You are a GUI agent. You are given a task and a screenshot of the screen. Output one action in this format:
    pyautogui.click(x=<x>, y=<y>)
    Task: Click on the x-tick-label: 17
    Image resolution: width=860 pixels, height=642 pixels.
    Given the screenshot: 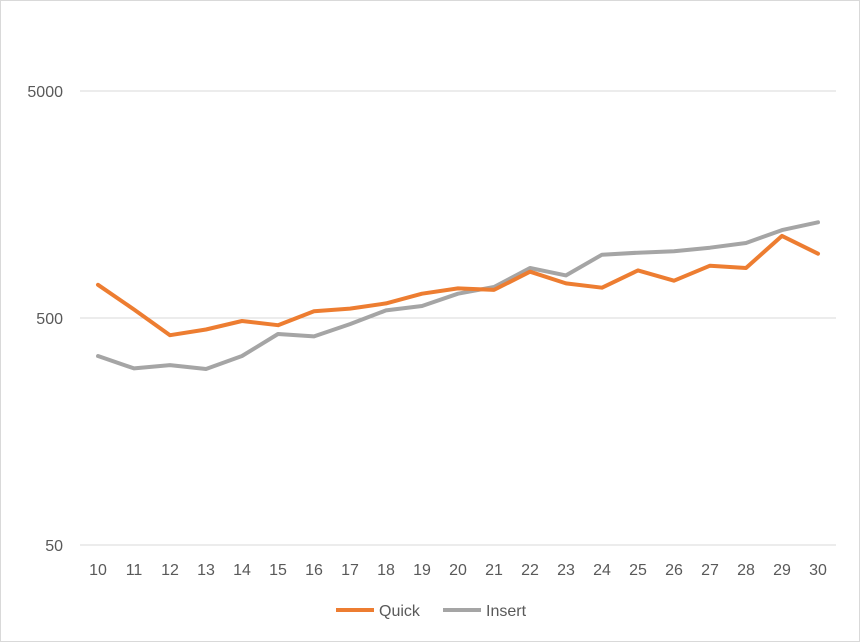 What is the action you would take?
    pyautogui.click(x=350, y=570)
    